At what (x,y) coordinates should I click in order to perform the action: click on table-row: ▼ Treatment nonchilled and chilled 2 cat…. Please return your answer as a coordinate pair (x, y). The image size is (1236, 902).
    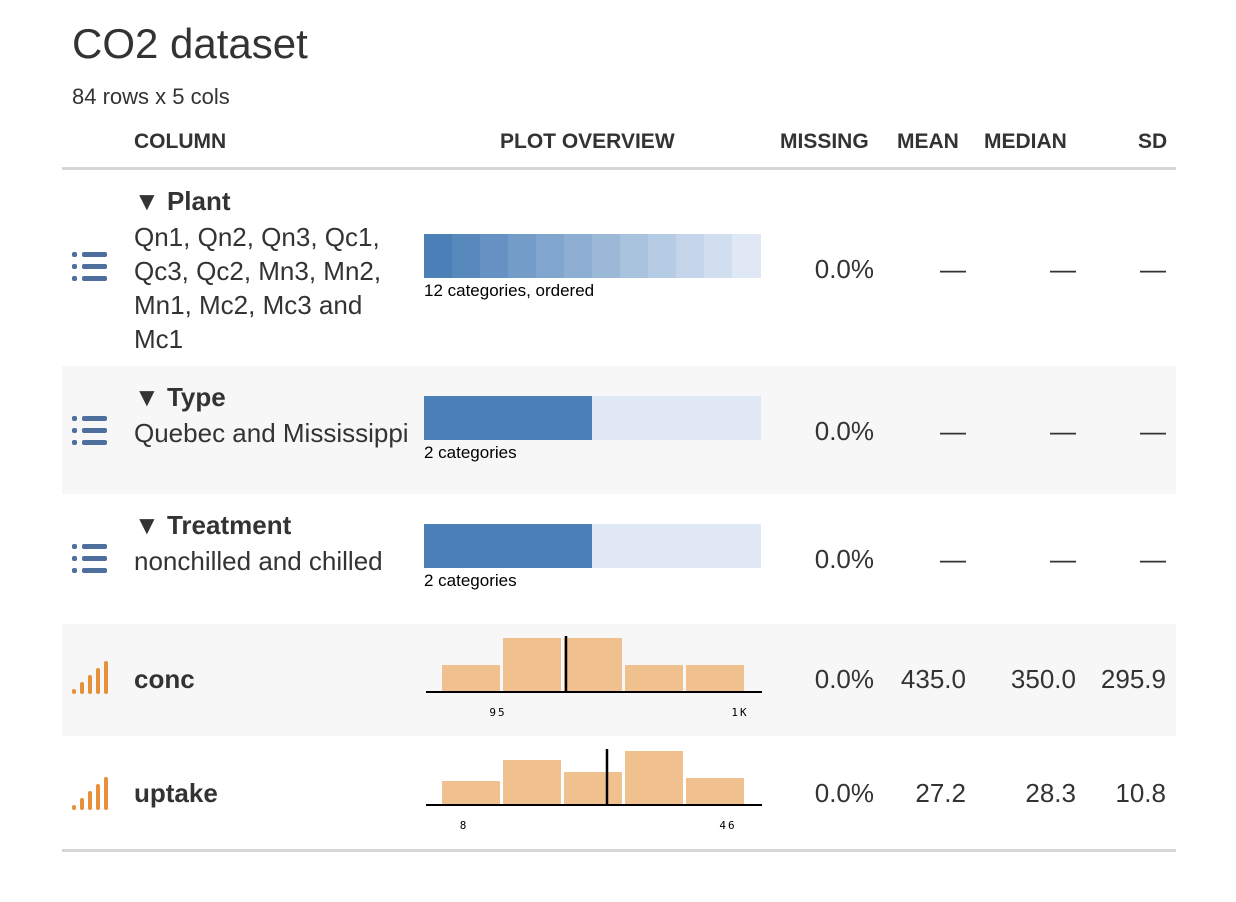
    Looking at the image, I should click on (619, 559).